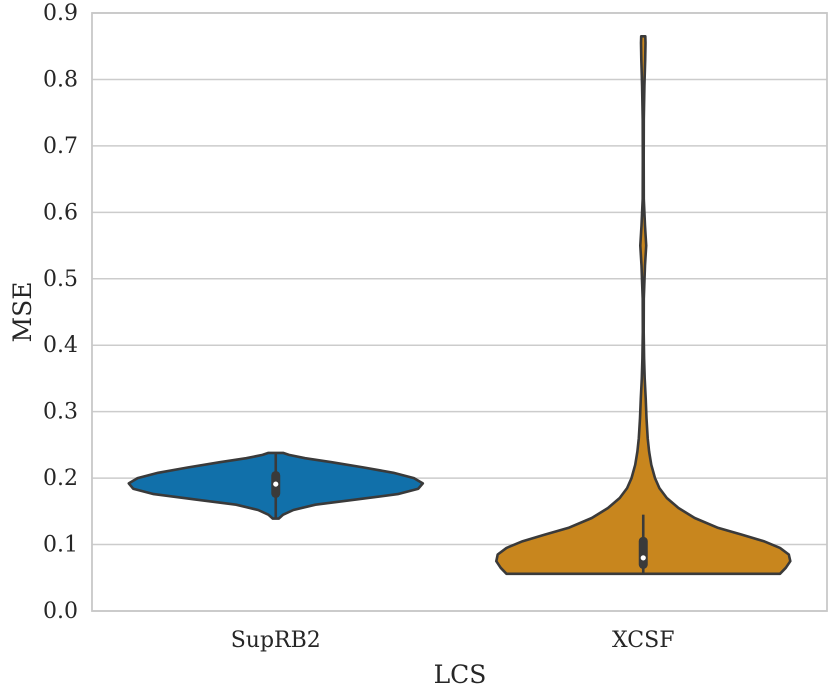 This screenshot has height=692, width=830. What do you see at coordinates (60, 279) in the screenshot?
I see `y-tick-label: 0.5` at bounding box center [60, 279].